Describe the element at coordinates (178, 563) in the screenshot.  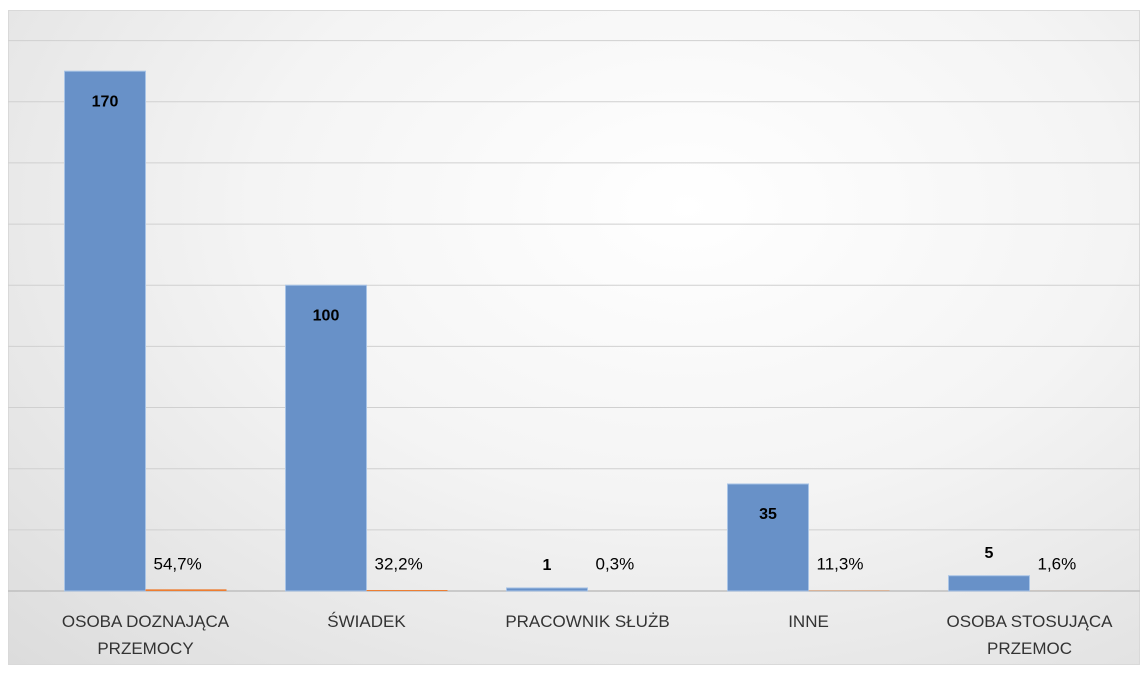
I see `data-label: 54,7%` at that location.